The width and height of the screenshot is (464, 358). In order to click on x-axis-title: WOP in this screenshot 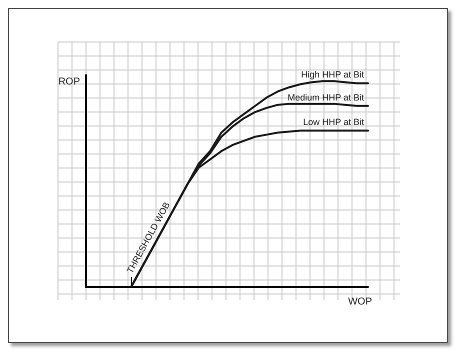, I will do `click(360, 302)`.